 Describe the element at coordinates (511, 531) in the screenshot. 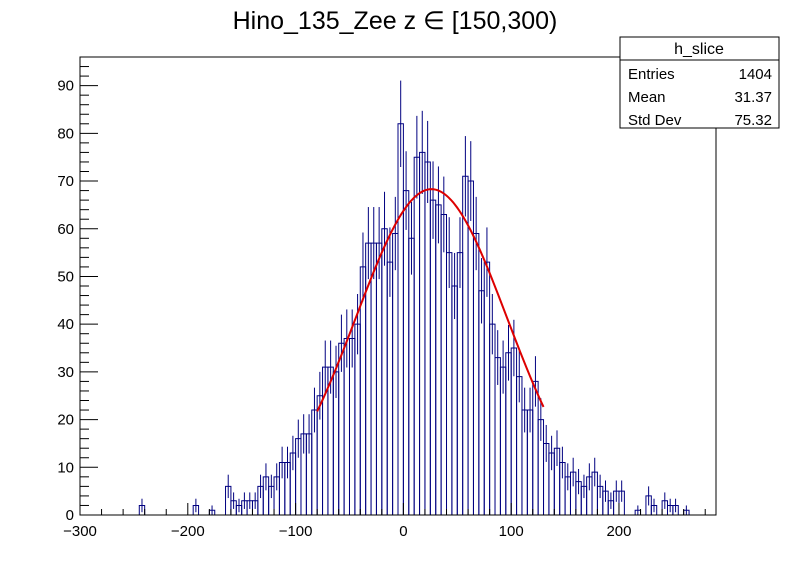

I see `x-tick-label: 100` at that location.